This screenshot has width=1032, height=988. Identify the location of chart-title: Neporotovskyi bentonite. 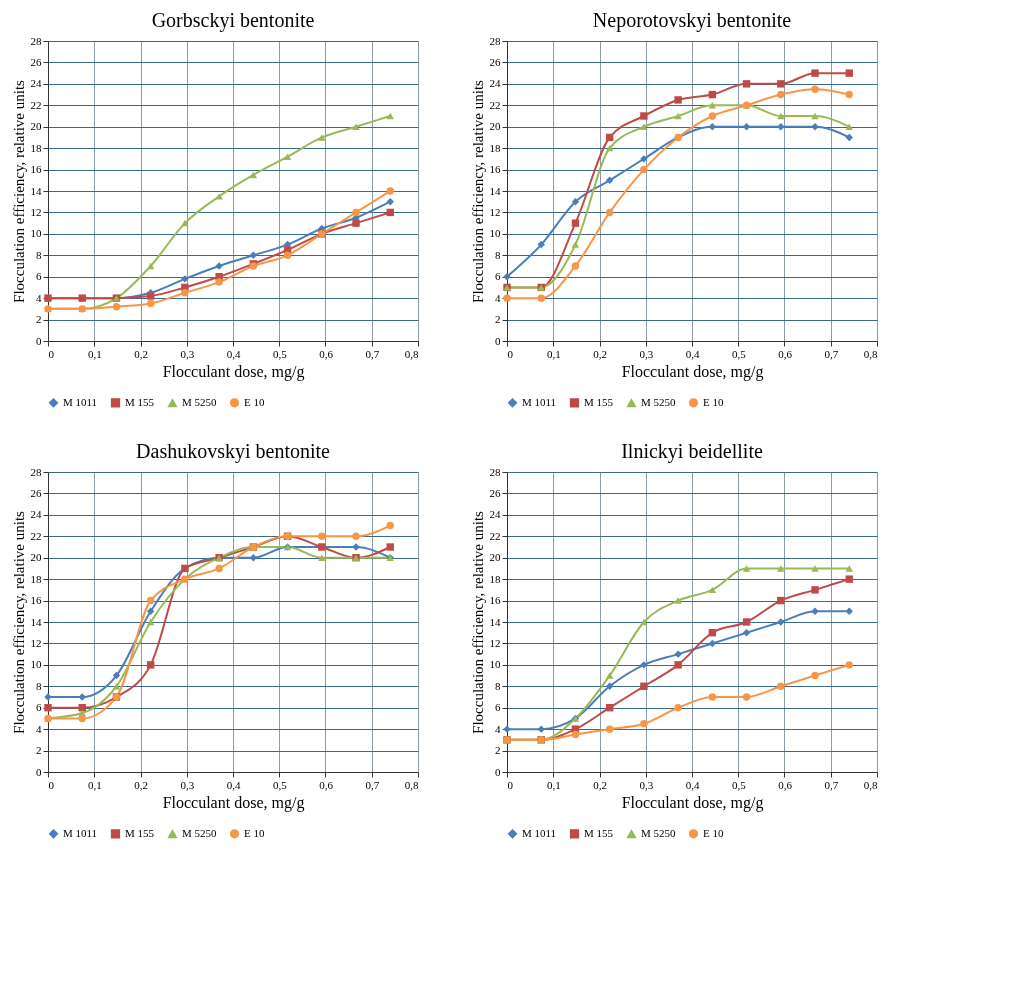
(692, 20).